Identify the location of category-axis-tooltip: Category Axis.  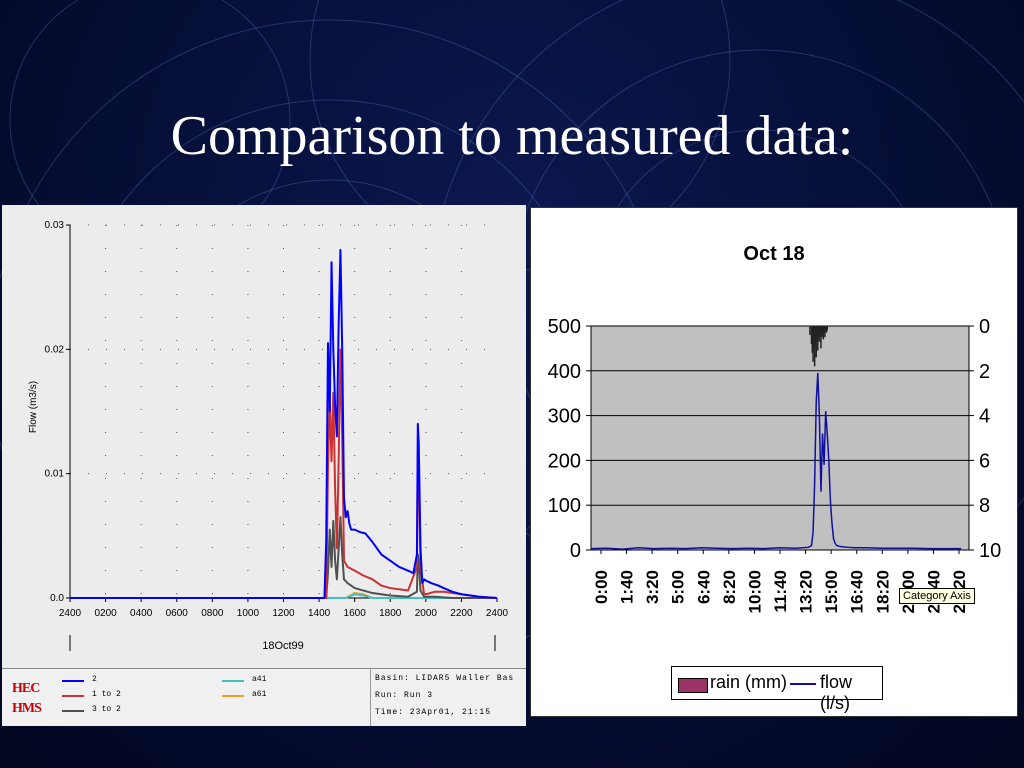
(937, 596).